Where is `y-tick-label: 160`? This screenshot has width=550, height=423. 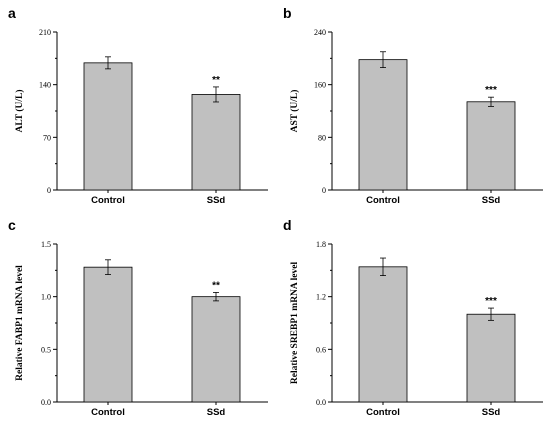 y-tick-label: 160 is located at coordinates (320, 85).